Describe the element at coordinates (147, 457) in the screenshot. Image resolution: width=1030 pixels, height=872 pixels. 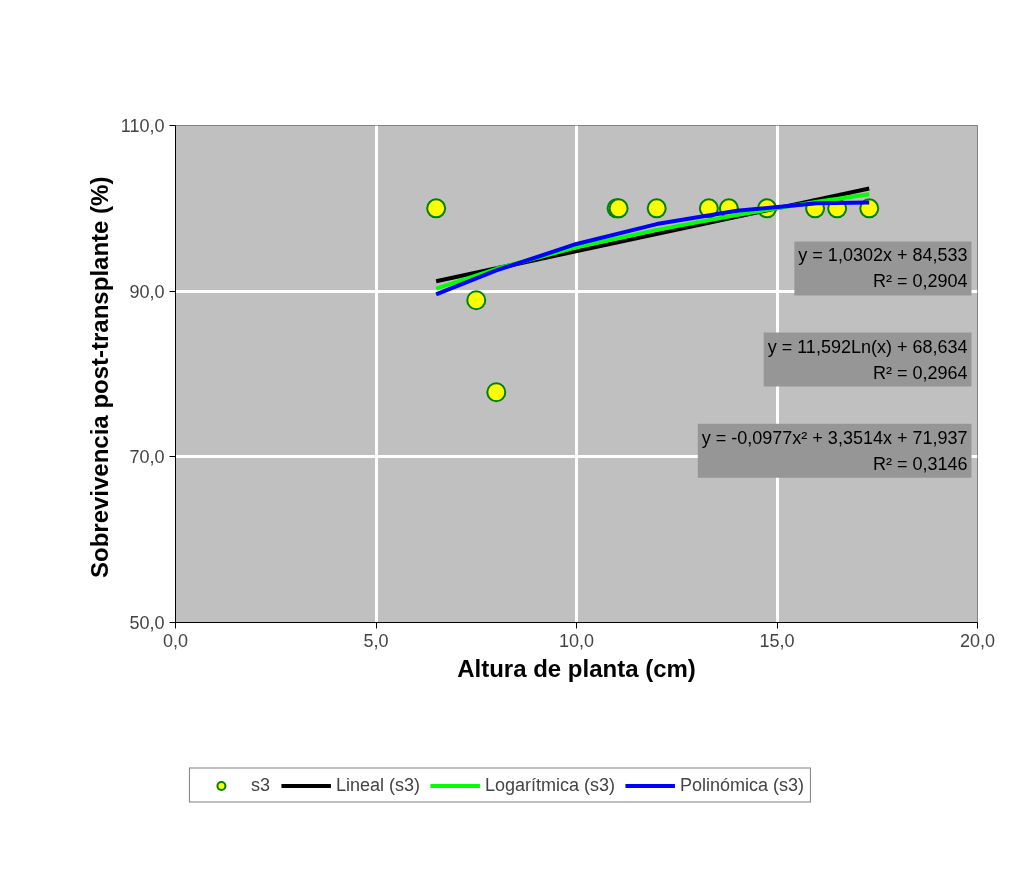
I see `y-tick-label: 70,0` at that location.